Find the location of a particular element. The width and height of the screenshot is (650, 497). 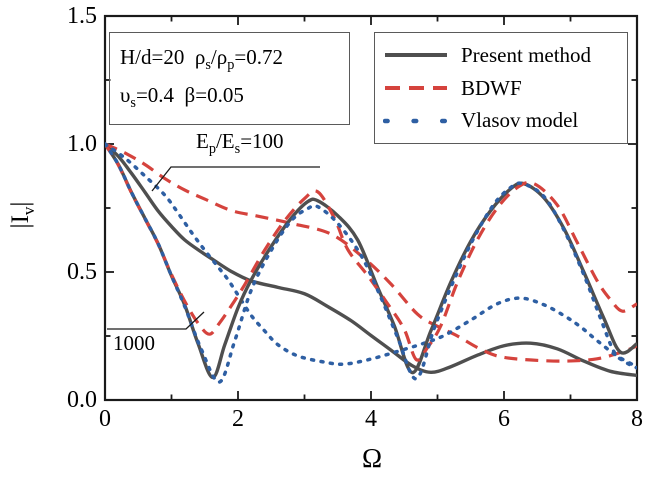

legend: Present method BDWF Vlasov model is located at coordinates (501, 88).